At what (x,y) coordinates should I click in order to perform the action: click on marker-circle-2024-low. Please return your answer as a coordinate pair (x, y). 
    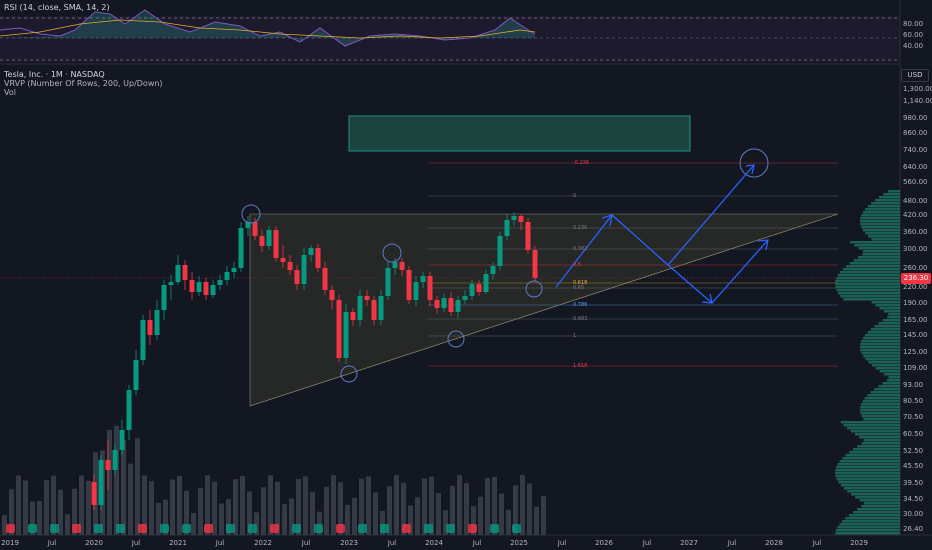
    Looking at the image, I should click on (456, 339).